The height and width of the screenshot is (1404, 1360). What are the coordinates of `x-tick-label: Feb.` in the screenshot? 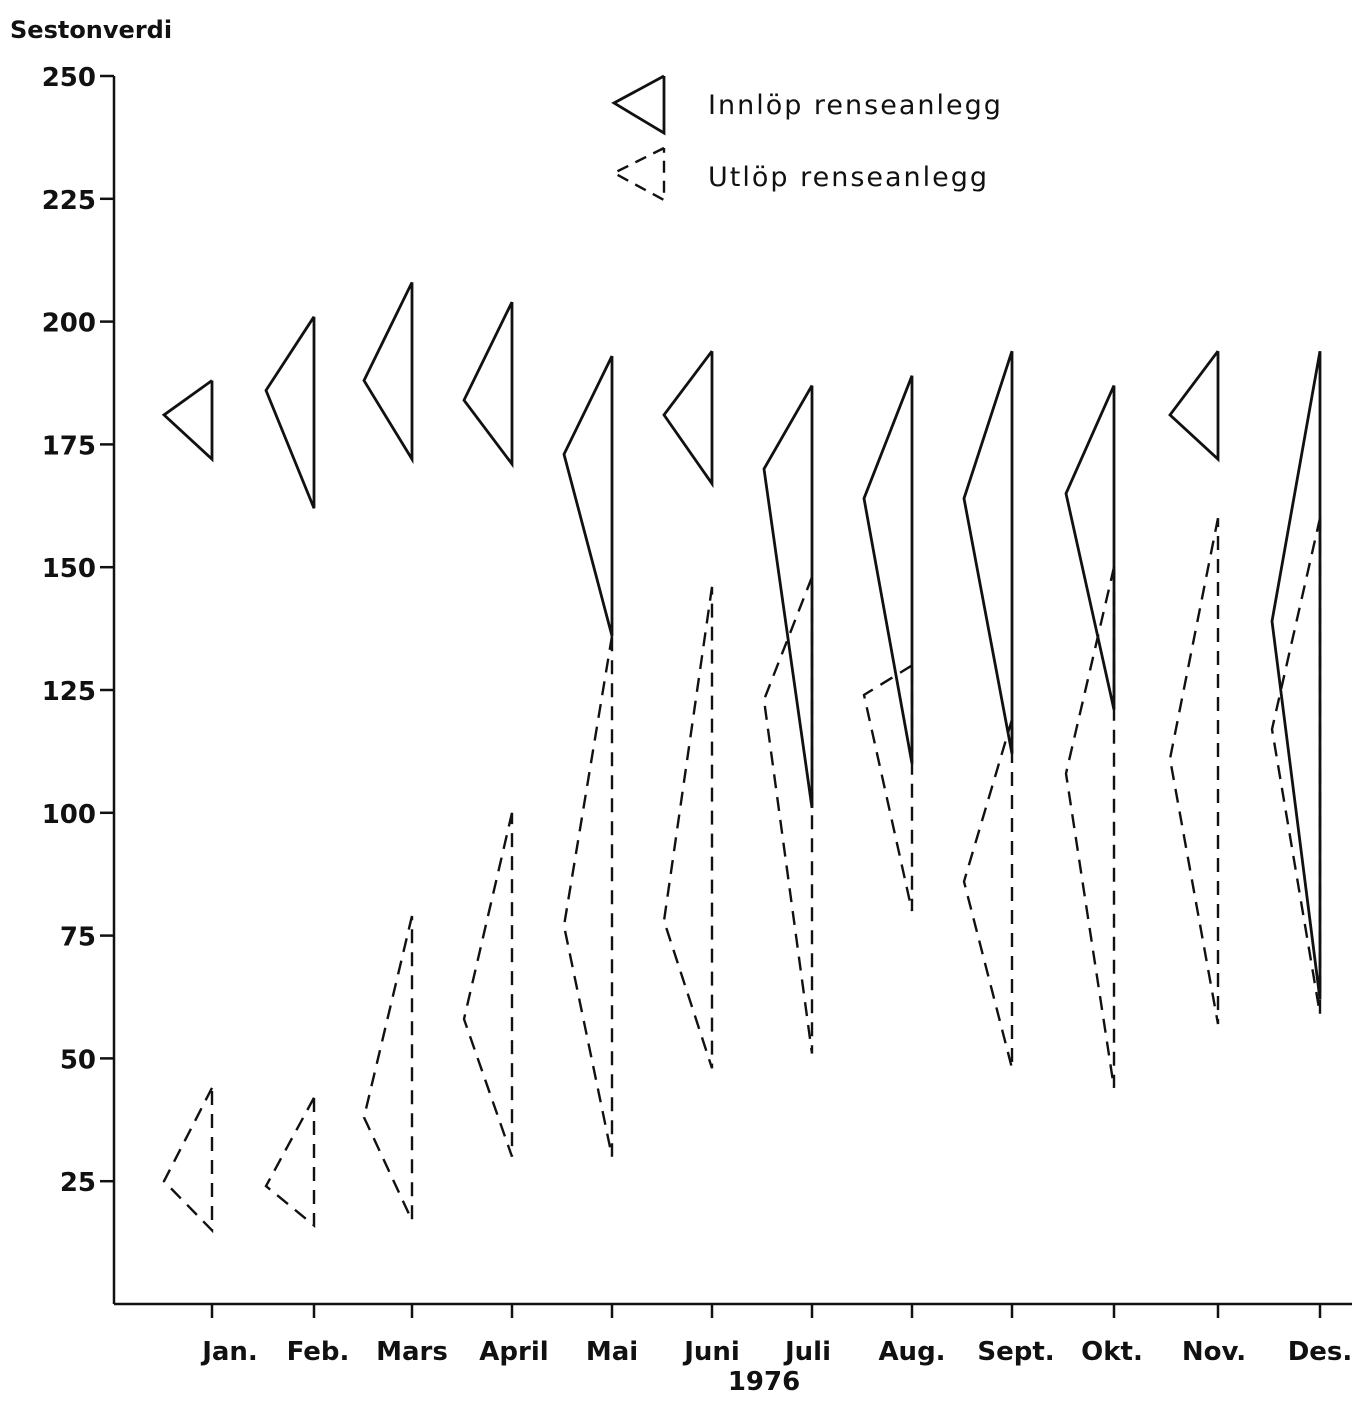 It's located at (318, 1352).